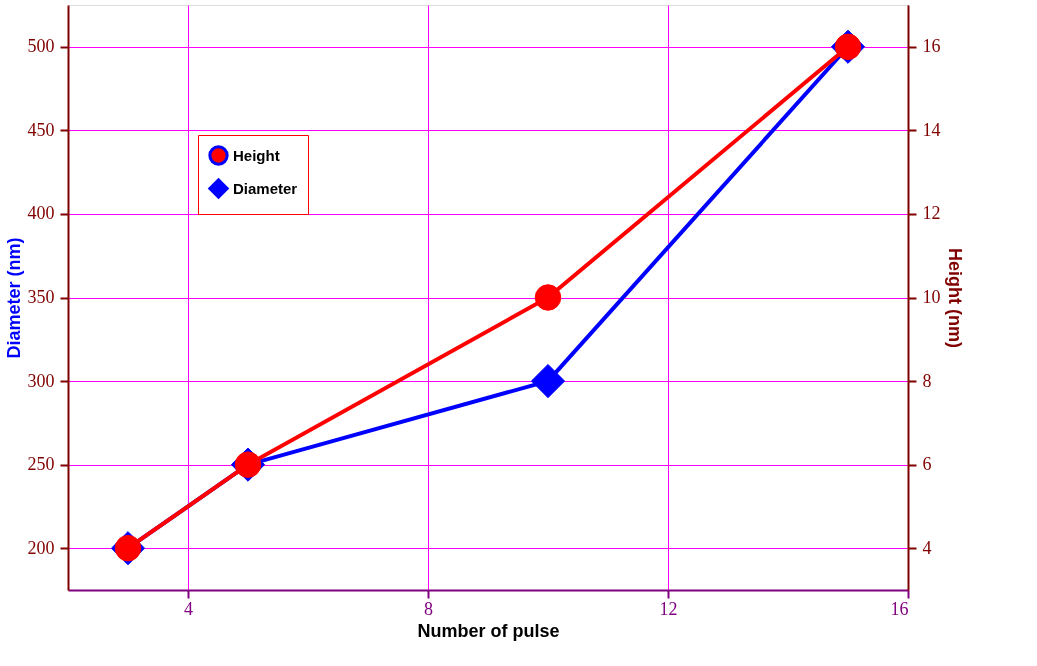 This screenshot has height=666, width=1037. I want to click on y-tick-label: 200, so click(41, 547).